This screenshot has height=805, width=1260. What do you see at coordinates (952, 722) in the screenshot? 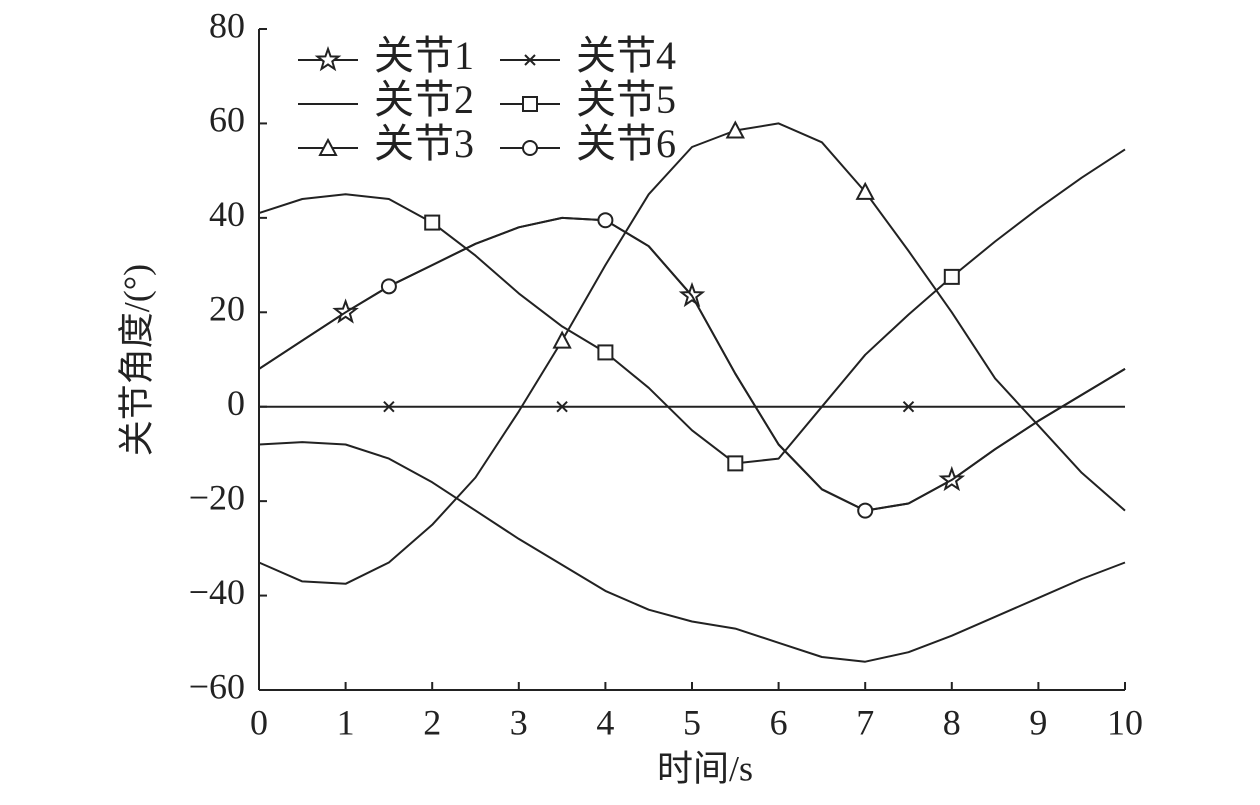
I see `x-tick-label: 8` at bounding box center [952, 722].